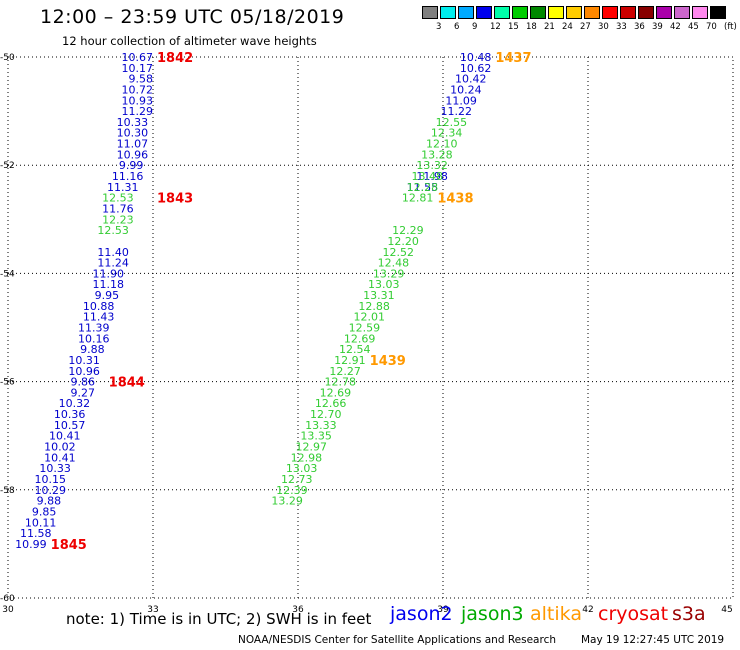 The height and width of the screenshot is (650, 740). What do you see at coordinates (350, 360) in the screenshot?
I see `wave-height-value: 12.91` at bounding box center [350, 360].